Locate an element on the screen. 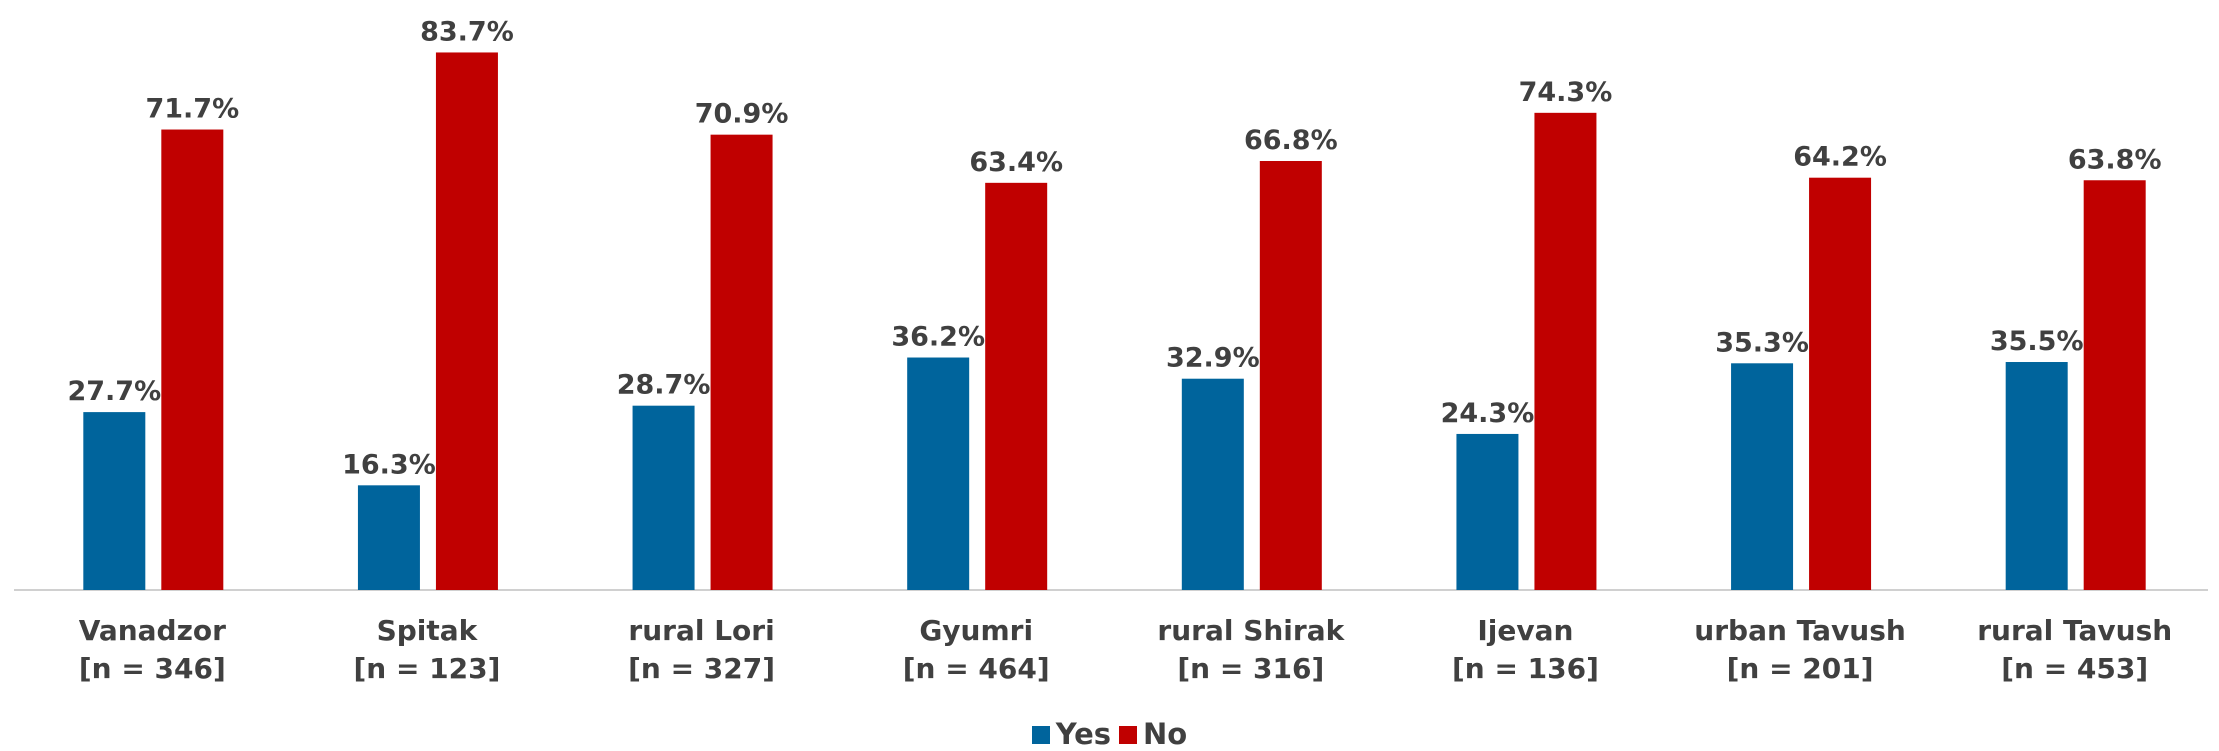  data-label: 63.8% is located at coordinates (2115, 159).